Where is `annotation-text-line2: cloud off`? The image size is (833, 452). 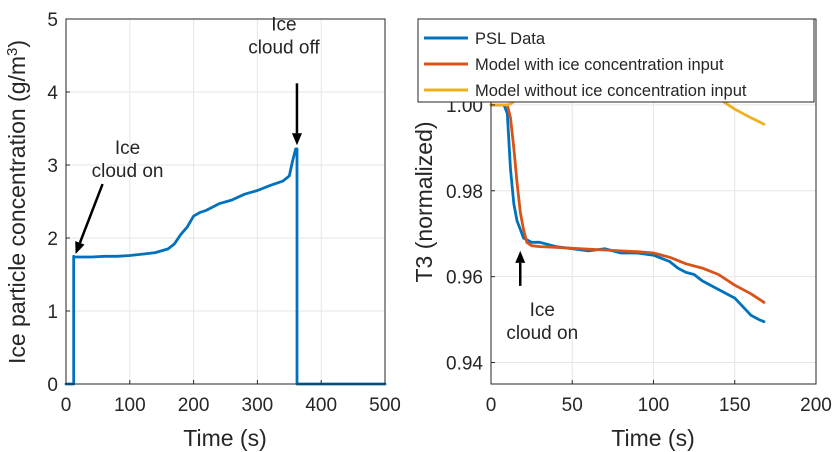 annotation-text-line2: cloud off is located at coordinates (284, 47).